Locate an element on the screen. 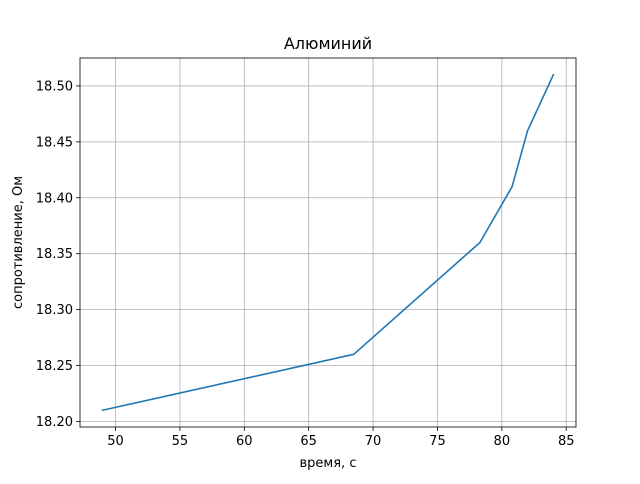 The height and width of the screenshot is (484, 640). x-tick-label-1: 55 is located at coordinates (180, 441).